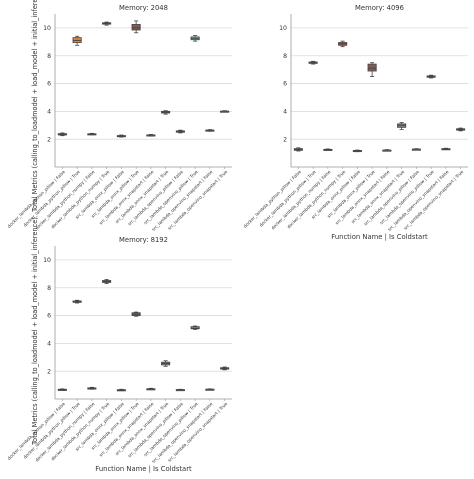 Image resolution: width=474 pixels, height=479 pixels. I want to click on panel-title: Memory: 2048, so click(143, 8).